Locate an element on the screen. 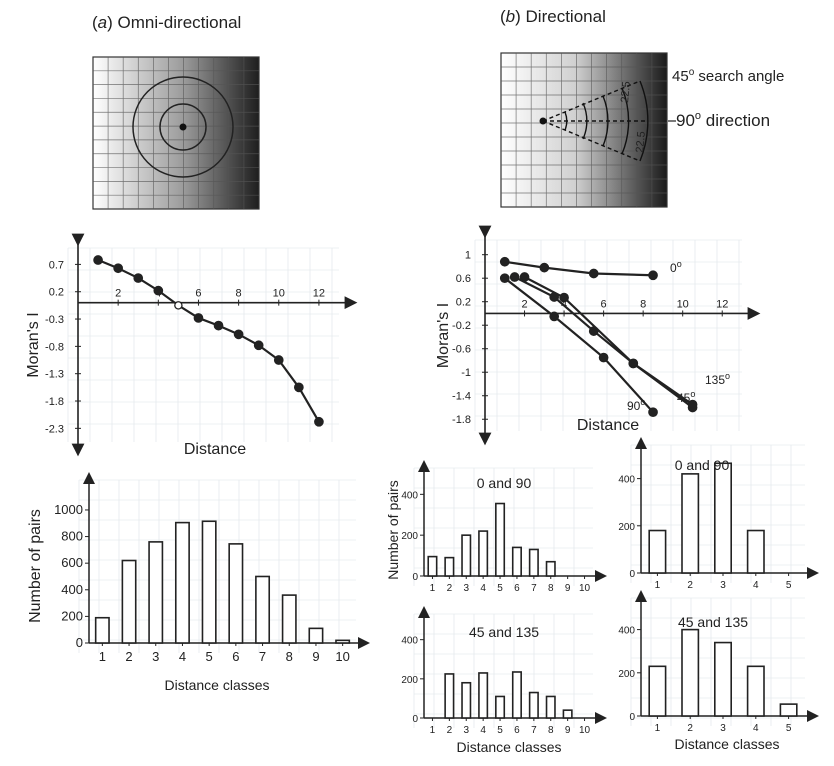  omni-directional-diagram is located at coordinates (176, 133).